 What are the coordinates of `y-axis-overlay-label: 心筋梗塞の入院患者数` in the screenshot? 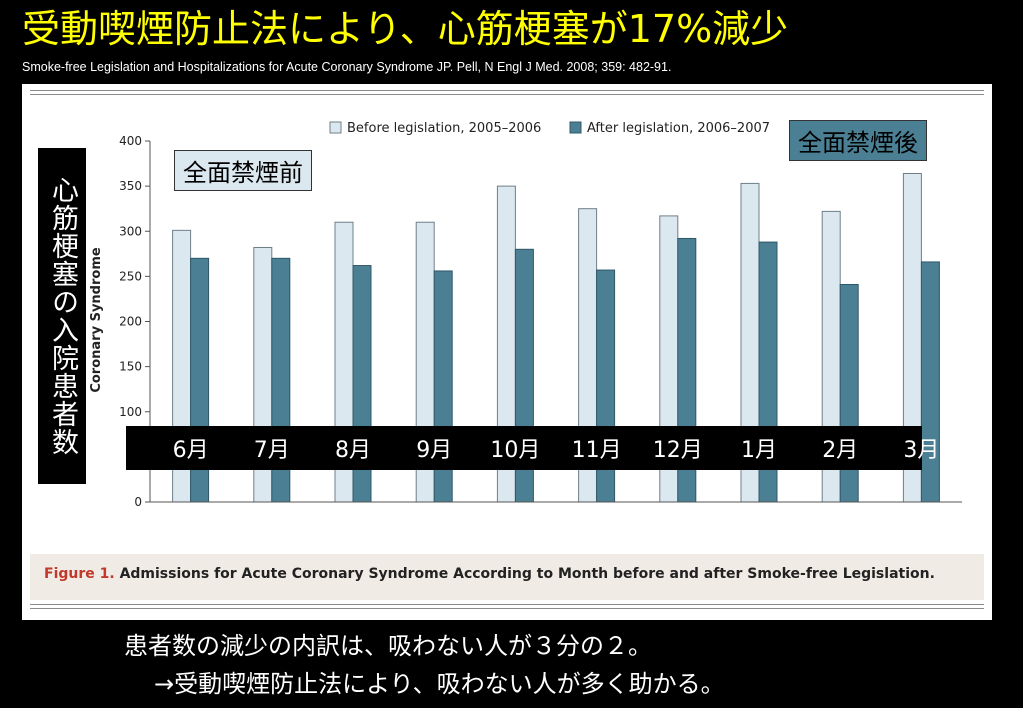 It's located at (62, 316).